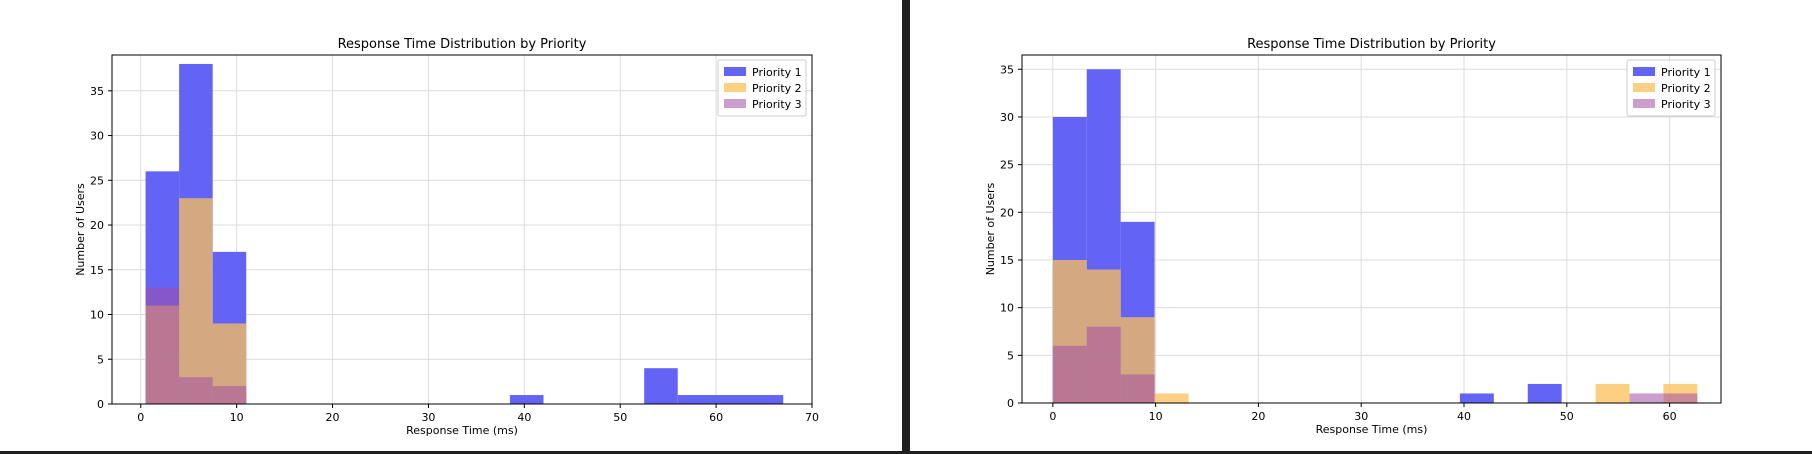  I want to click on panel-divider, so click(906, 227).